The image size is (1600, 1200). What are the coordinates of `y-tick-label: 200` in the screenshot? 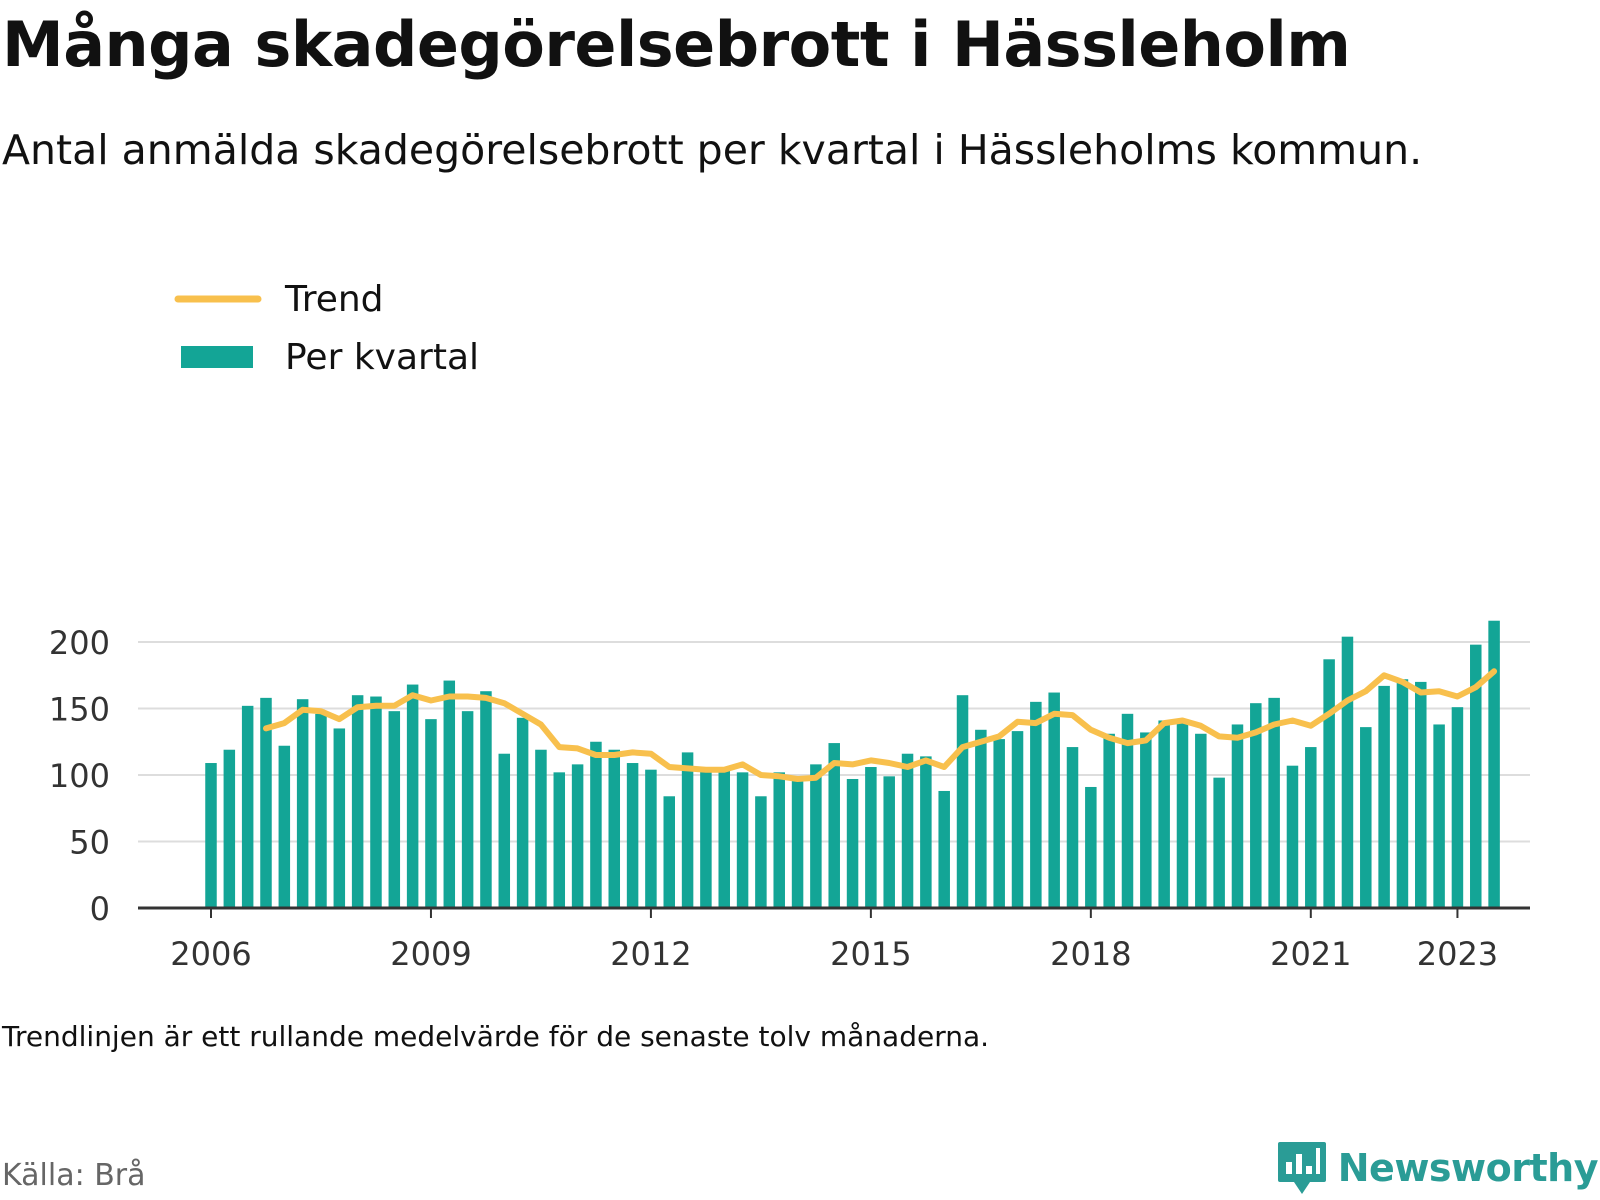 It's located at (79, 643).